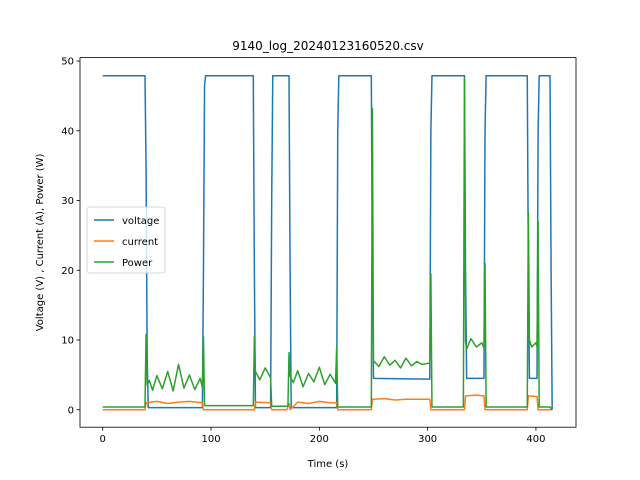 This screenshot has width=640, height=480. What do you see at coordinates (70, 236) in the screenshot?
I see `y-axis: 0 10 20 30 40 50` at bounding box center [70, 236].